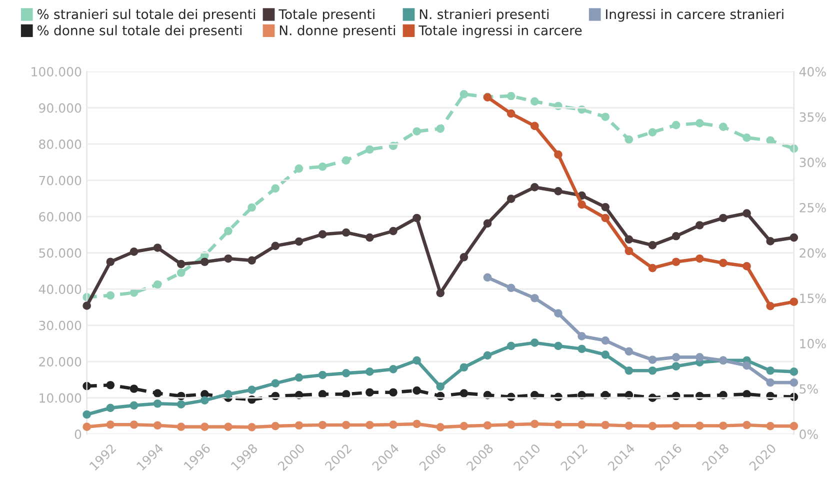 The width and height of the screenshot is (827, 477). Describe the element at coordinates (813, 343) in the screenshot. I see `y2-tick-label: 10%` at that location.